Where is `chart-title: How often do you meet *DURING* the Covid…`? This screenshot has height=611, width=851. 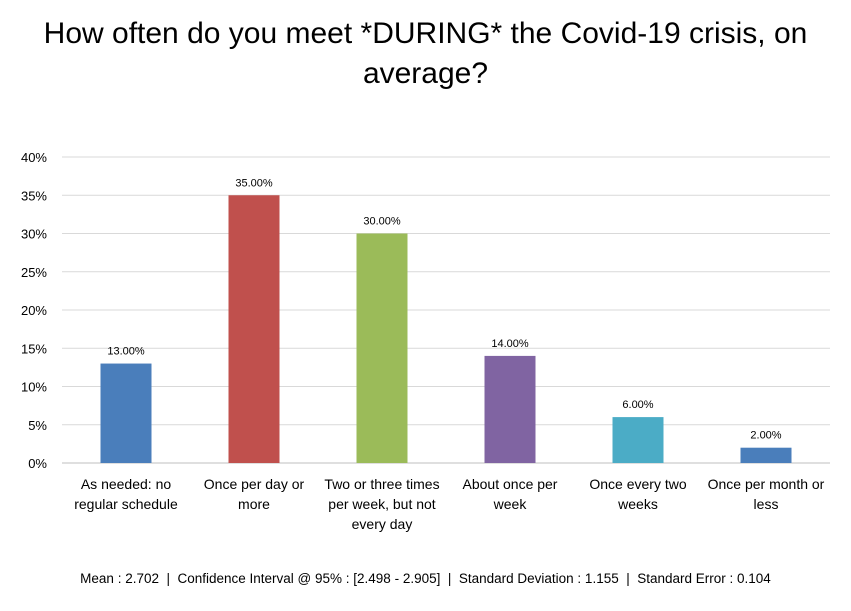 chart-title: How often do you meet *DURING* the Covid… is located at coordinates (425, 53).